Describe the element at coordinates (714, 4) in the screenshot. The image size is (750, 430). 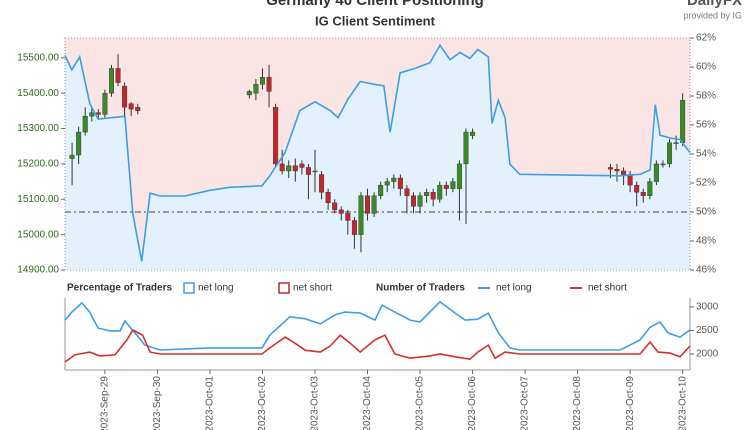
I see `brand: DailyFX` at that location.